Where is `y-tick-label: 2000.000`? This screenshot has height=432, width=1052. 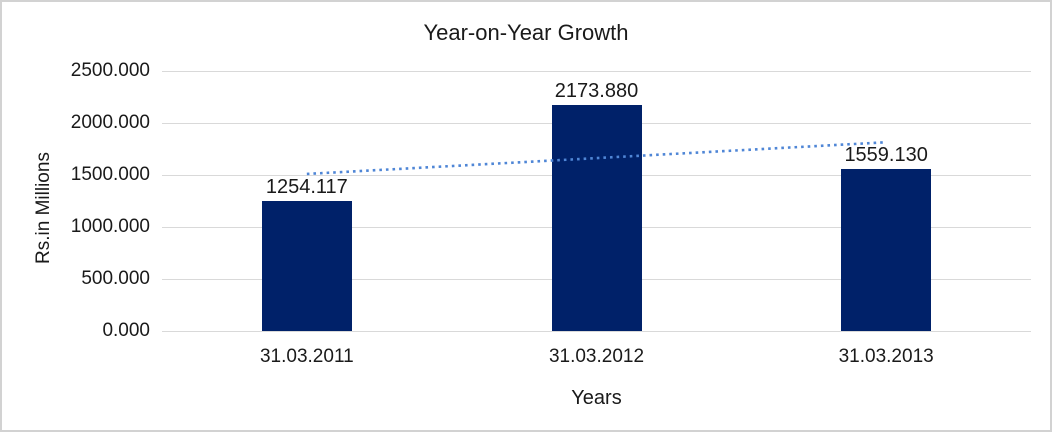
y-tick-label: 2000.000 is located at coordinates (110, 122).